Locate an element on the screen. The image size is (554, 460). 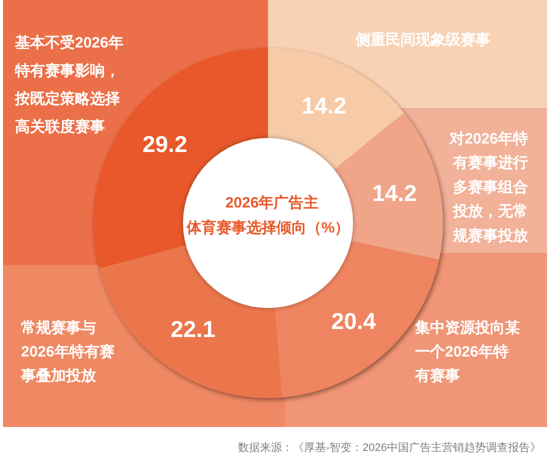
subtitle: 体育赛事选择倾向（%） is located at coordinates (268, 228).